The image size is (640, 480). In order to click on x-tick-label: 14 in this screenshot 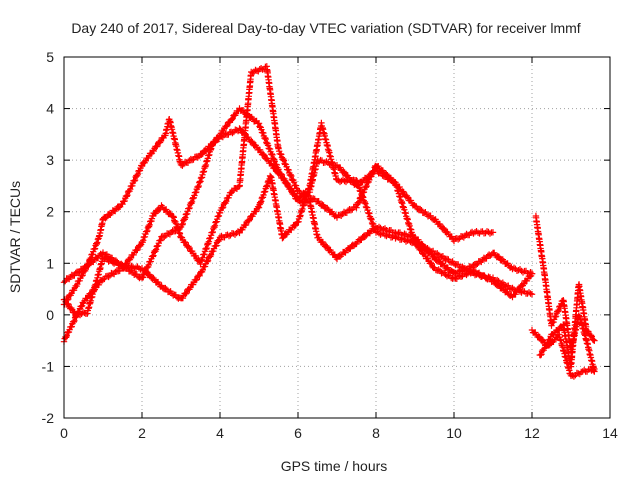, I will do `click(610, 433)`.